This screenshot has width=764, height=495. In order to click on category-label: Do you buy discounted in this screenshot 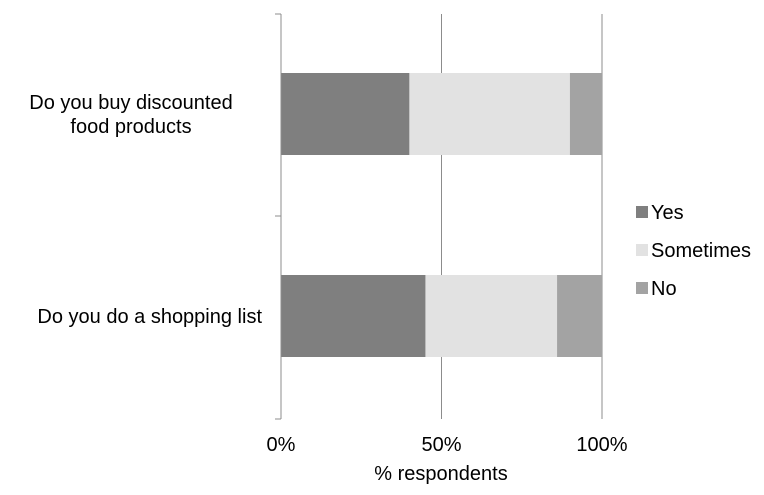, I will do `click(130, 103)`.